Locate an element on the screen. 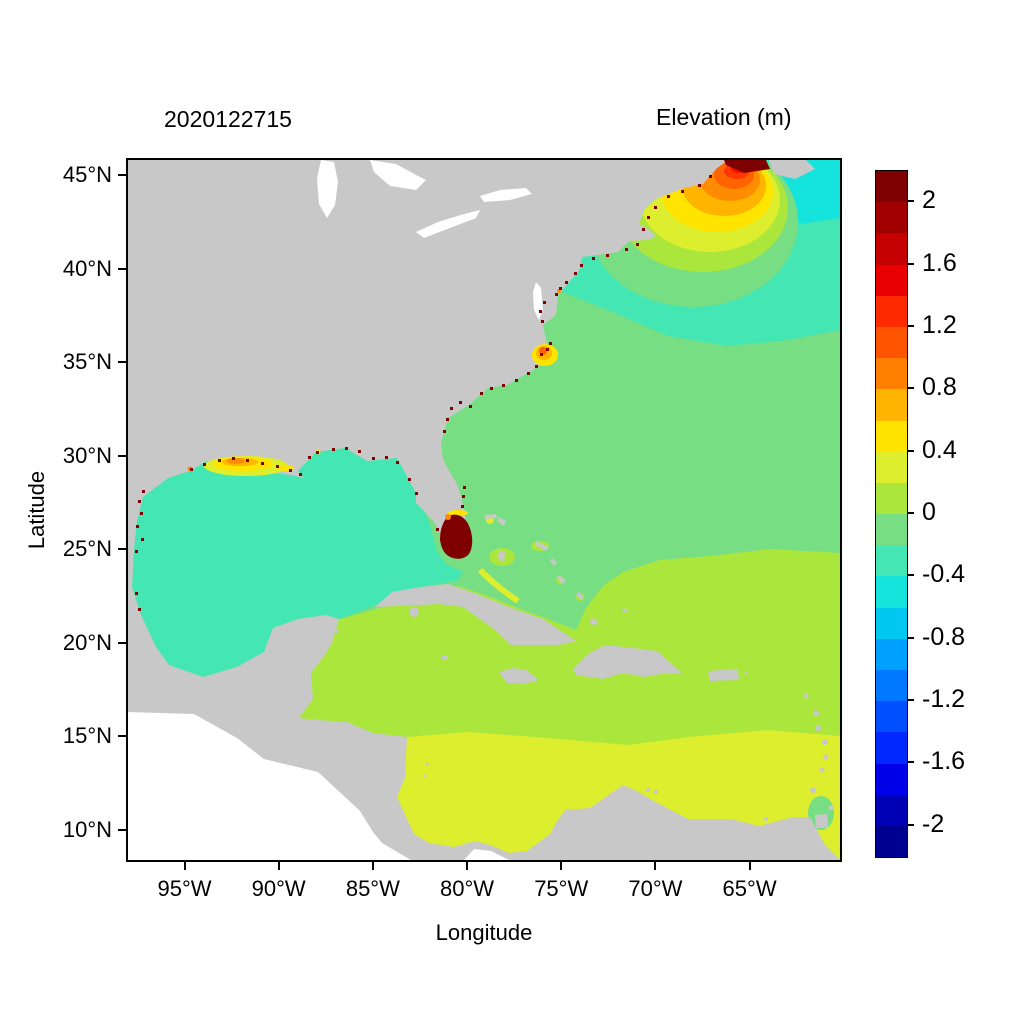 The image size is (1024, 1024). louisiana-surge-patches is located at coordinates (374, 382).